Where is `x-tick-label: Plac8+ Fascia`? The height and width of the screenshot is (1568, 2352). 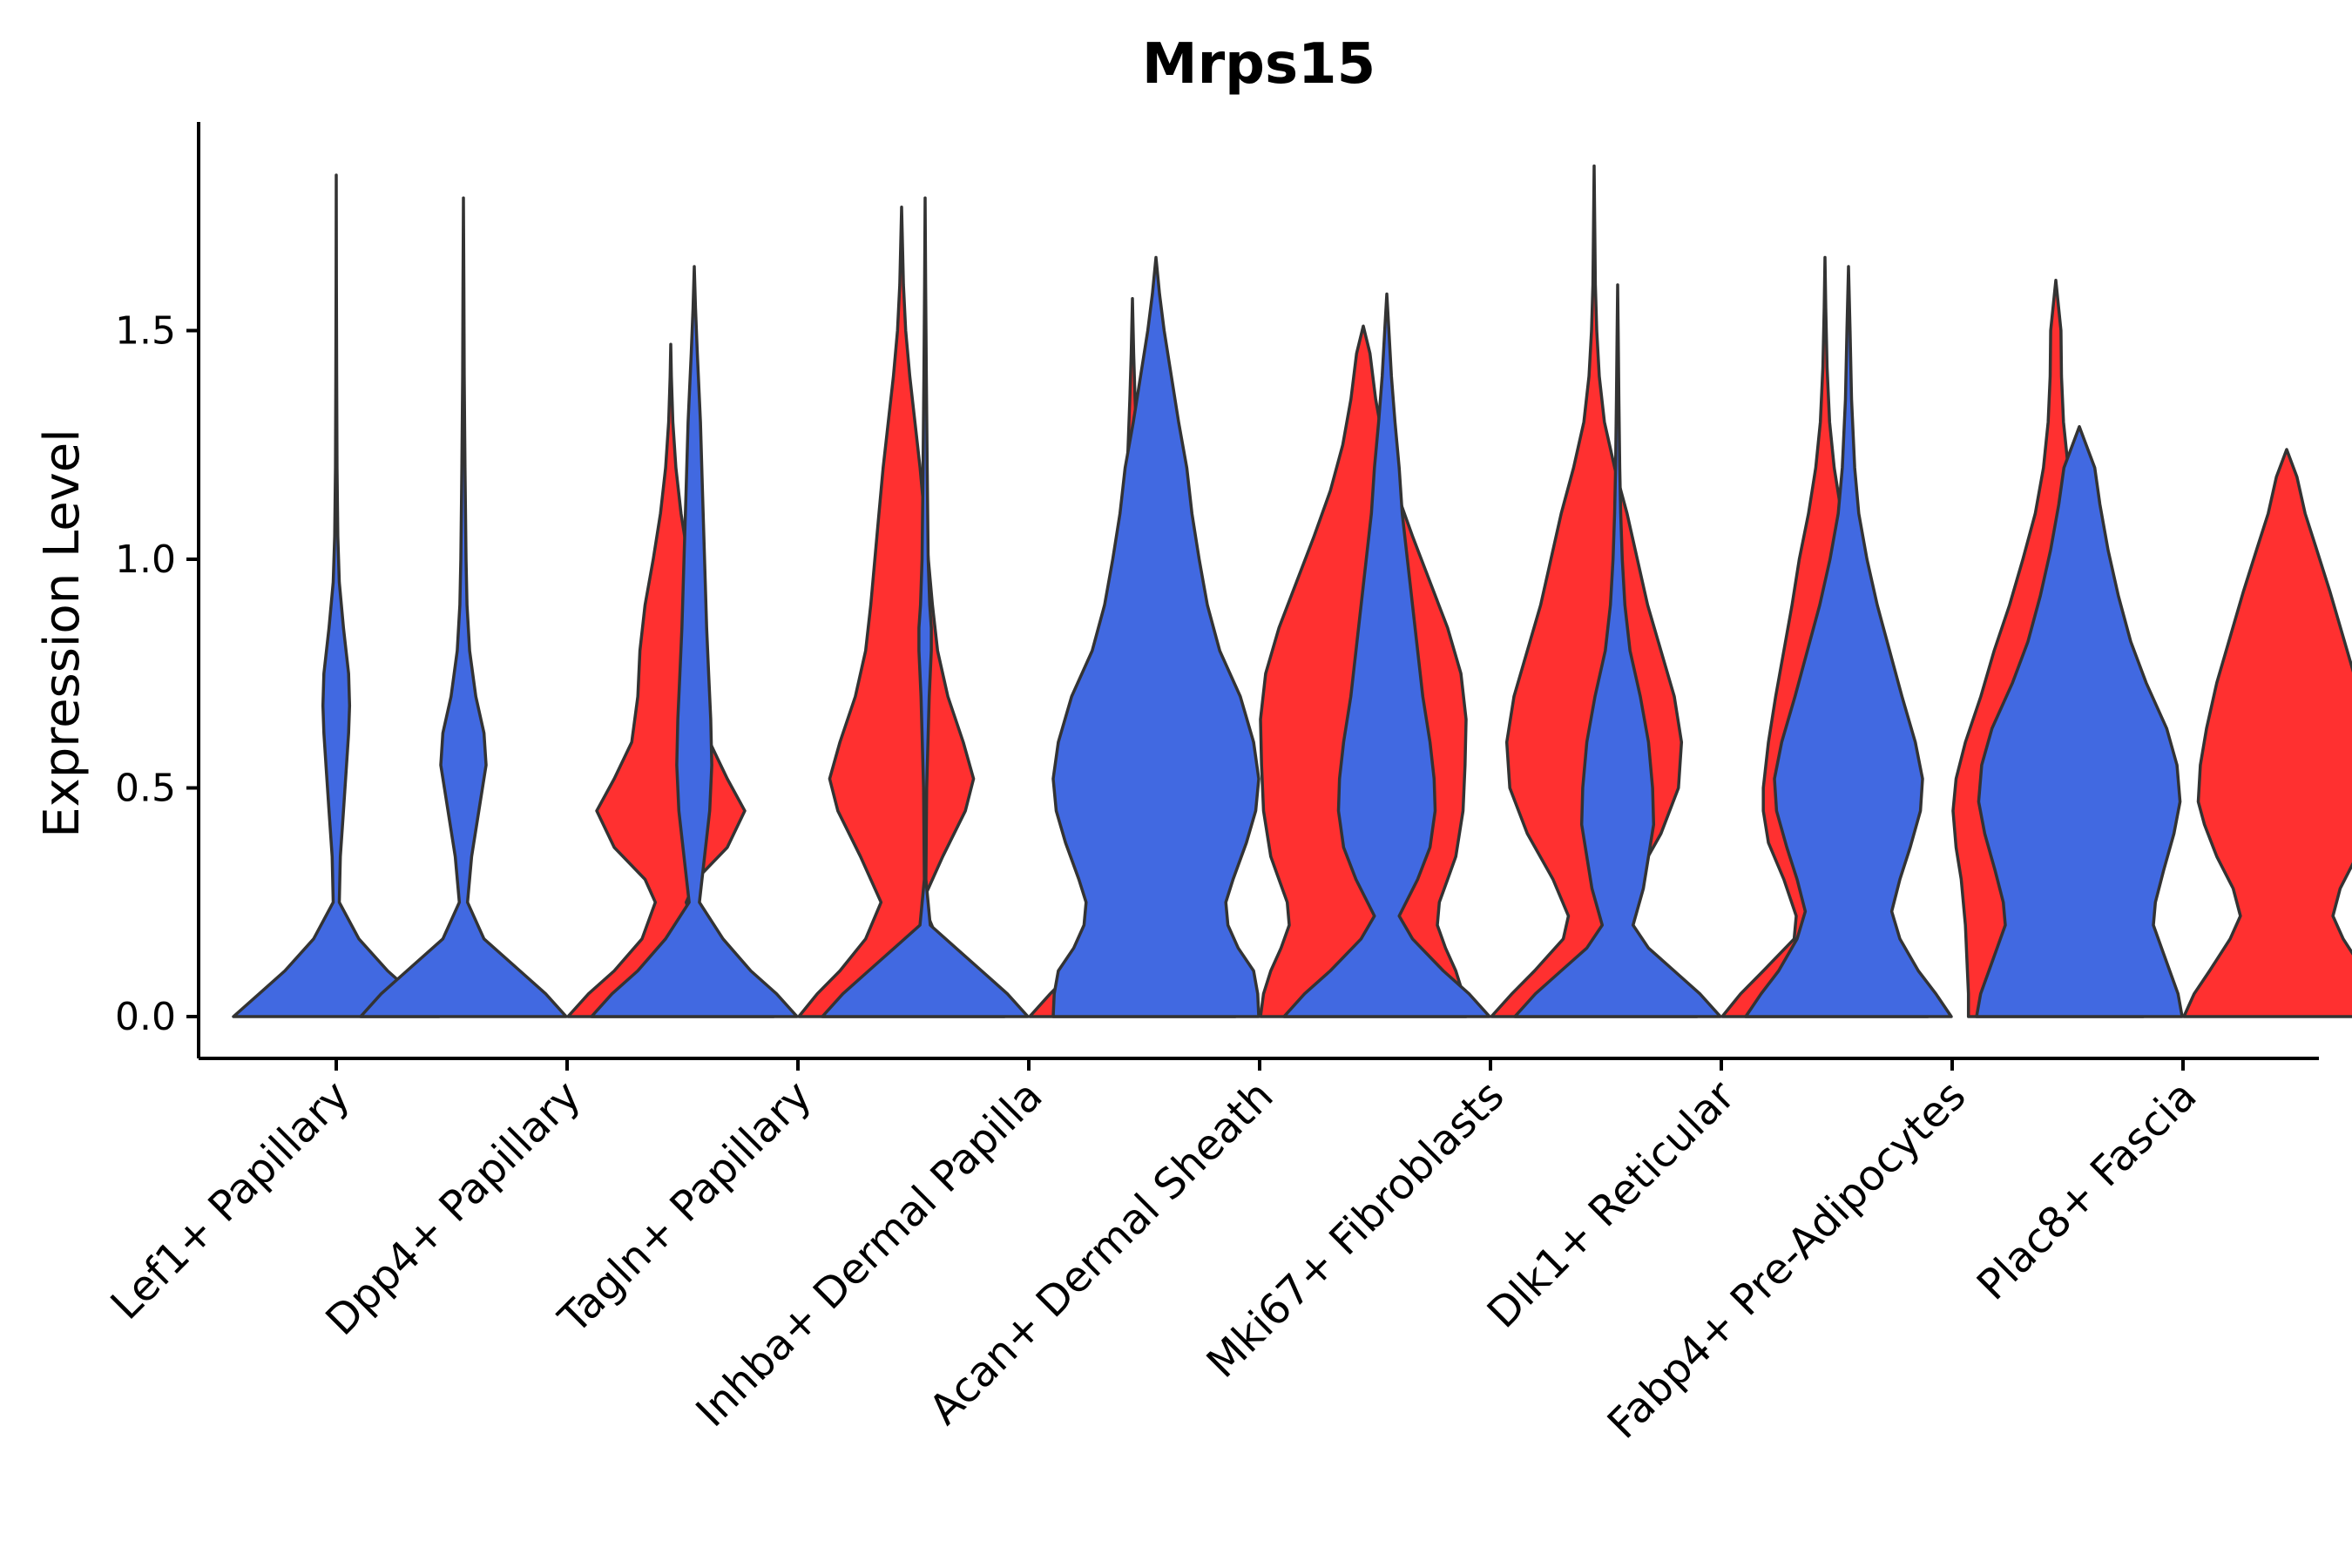
x-tick-label: Plac8+ Fascia is located at coordinates (2087, 1191).